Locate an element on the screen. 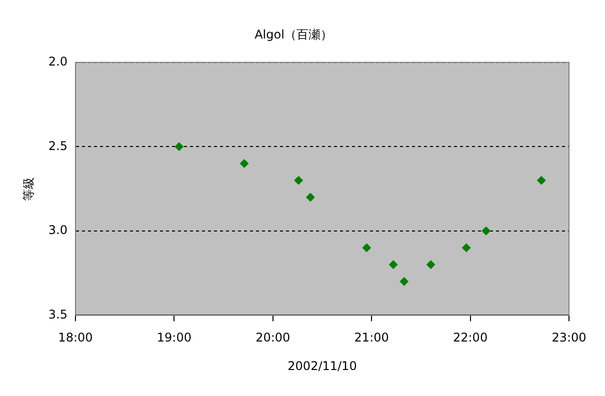 The image size is (605, 396). x-tick-label: 23:00 is located at coordinates (569, 337).